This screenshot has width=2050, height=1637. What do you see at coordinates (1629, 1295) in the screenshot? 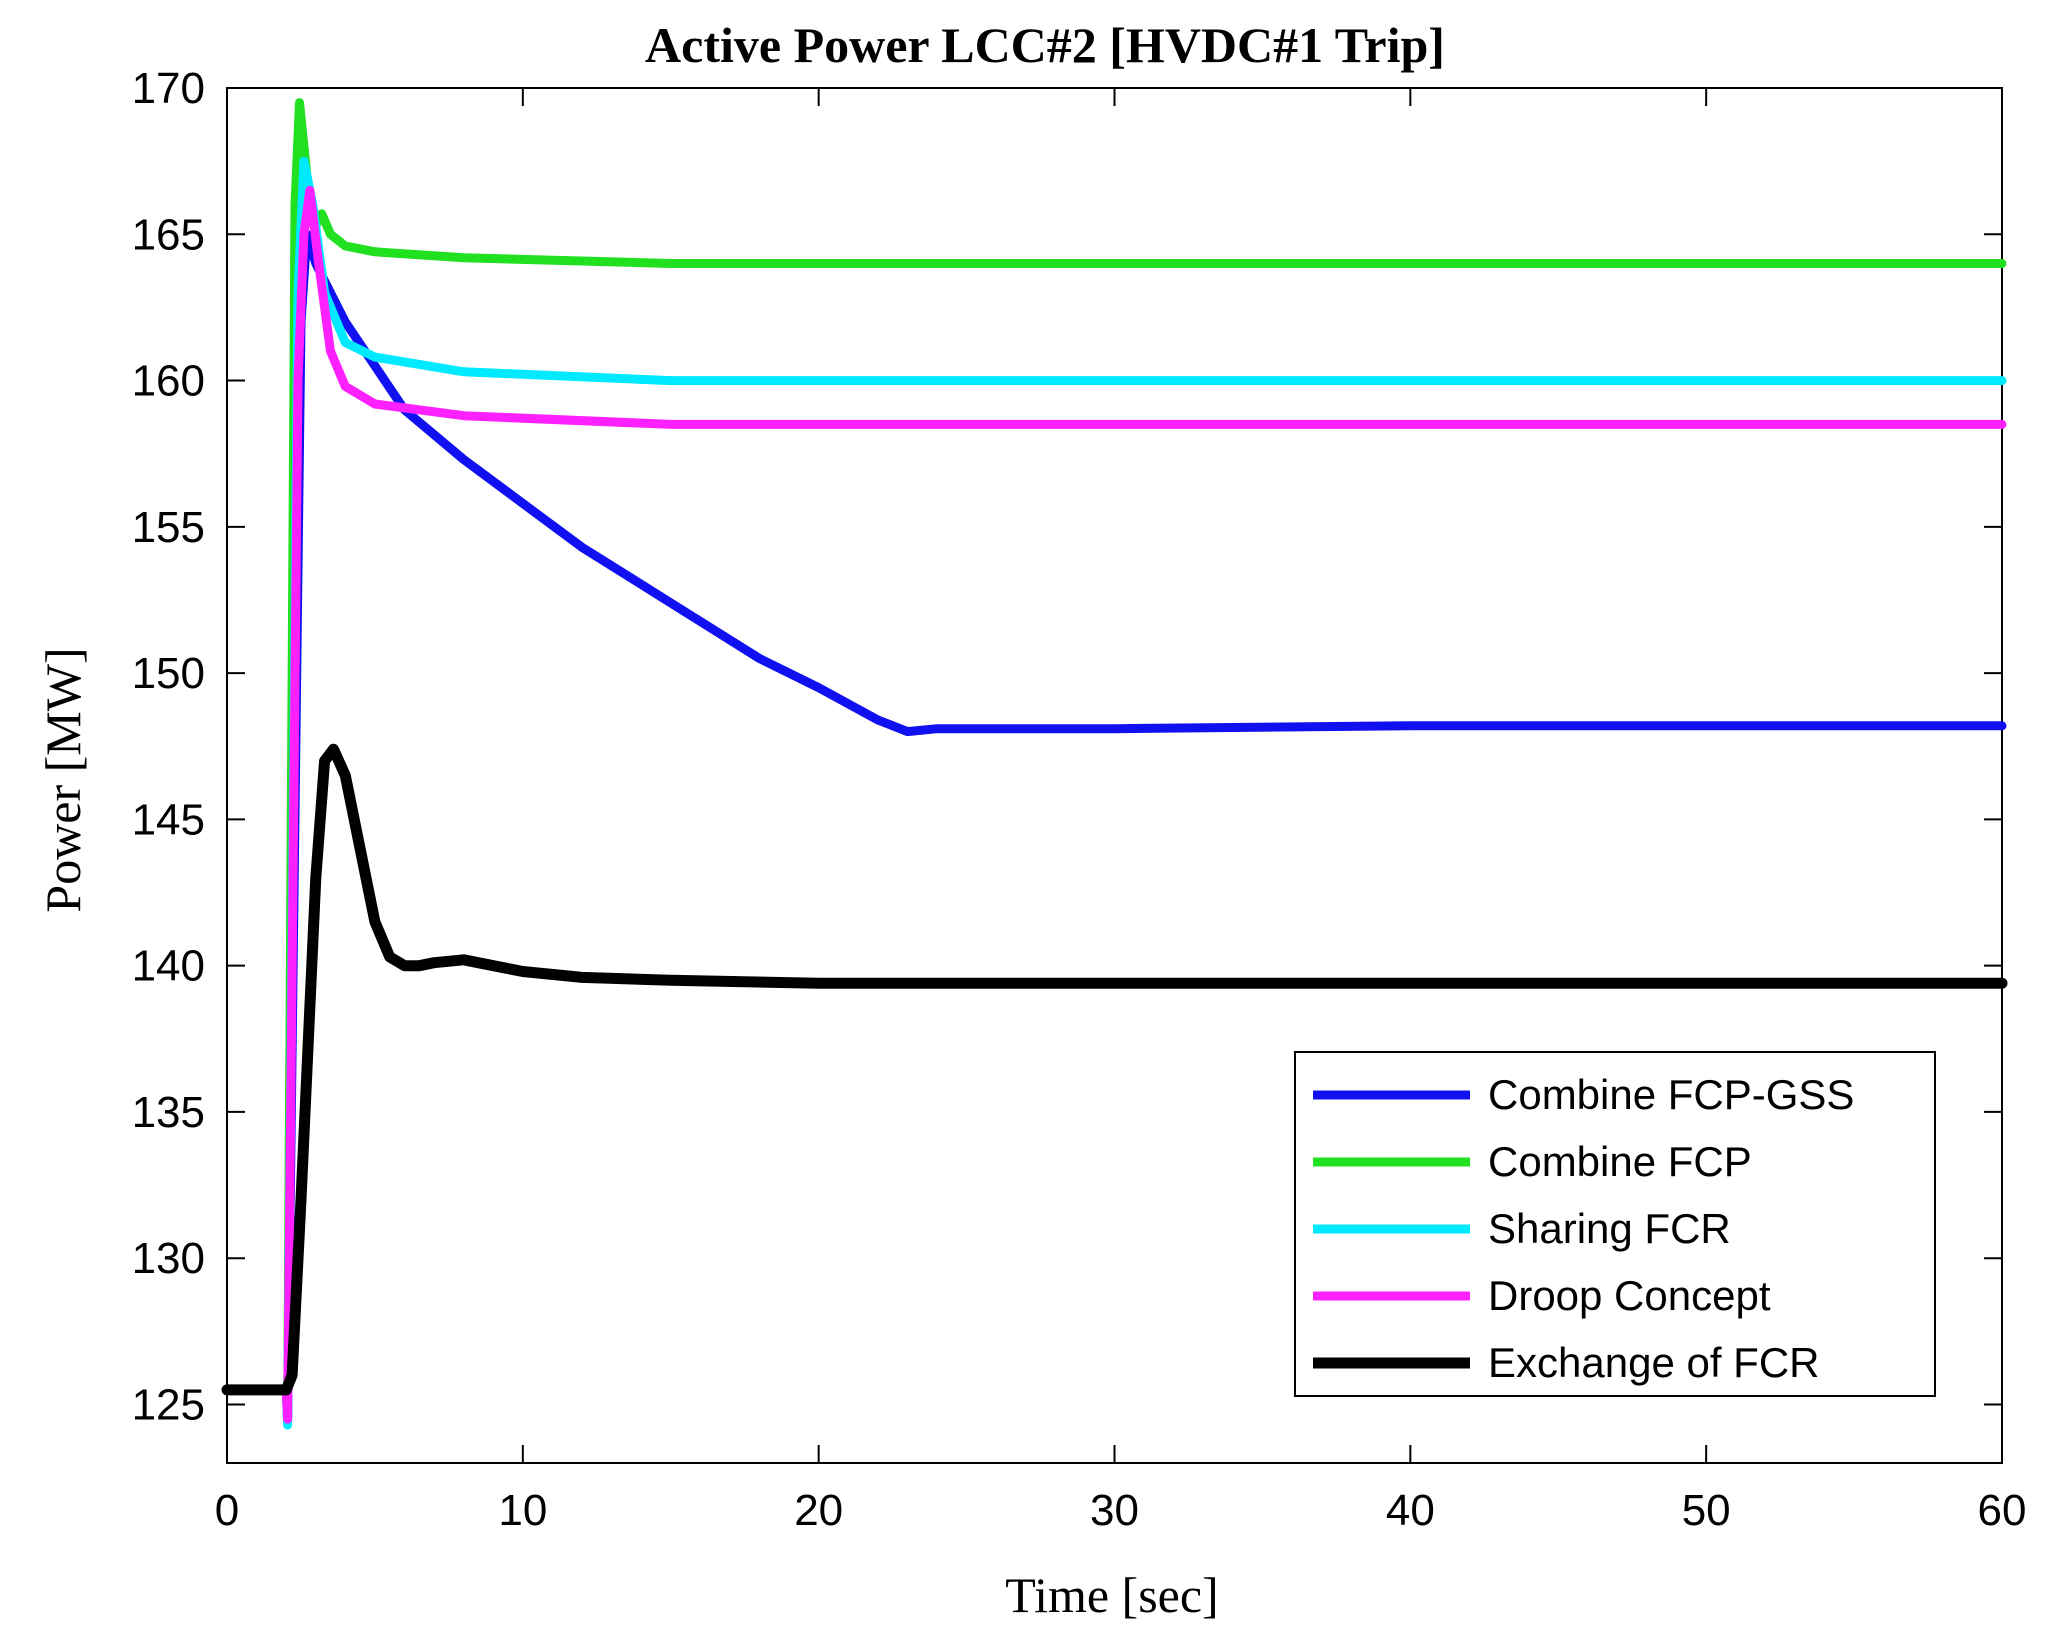
I see `legend-label-droop-concept: Droop Concept` at bounding box center [1629, 1295].